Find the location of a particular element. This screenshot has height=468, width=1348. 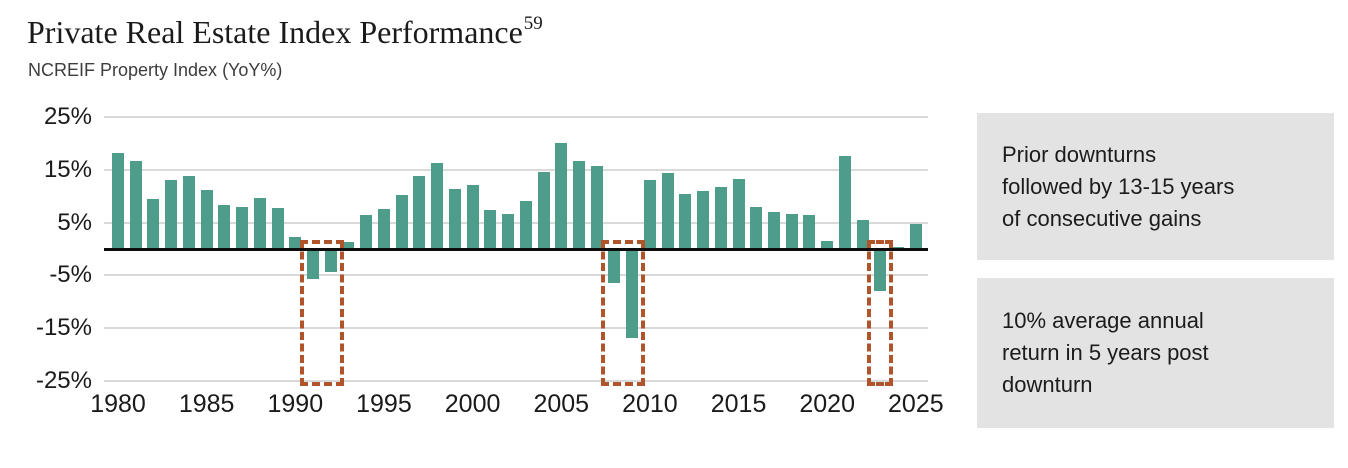

bar-2019 is located at coordinates (809, 232).